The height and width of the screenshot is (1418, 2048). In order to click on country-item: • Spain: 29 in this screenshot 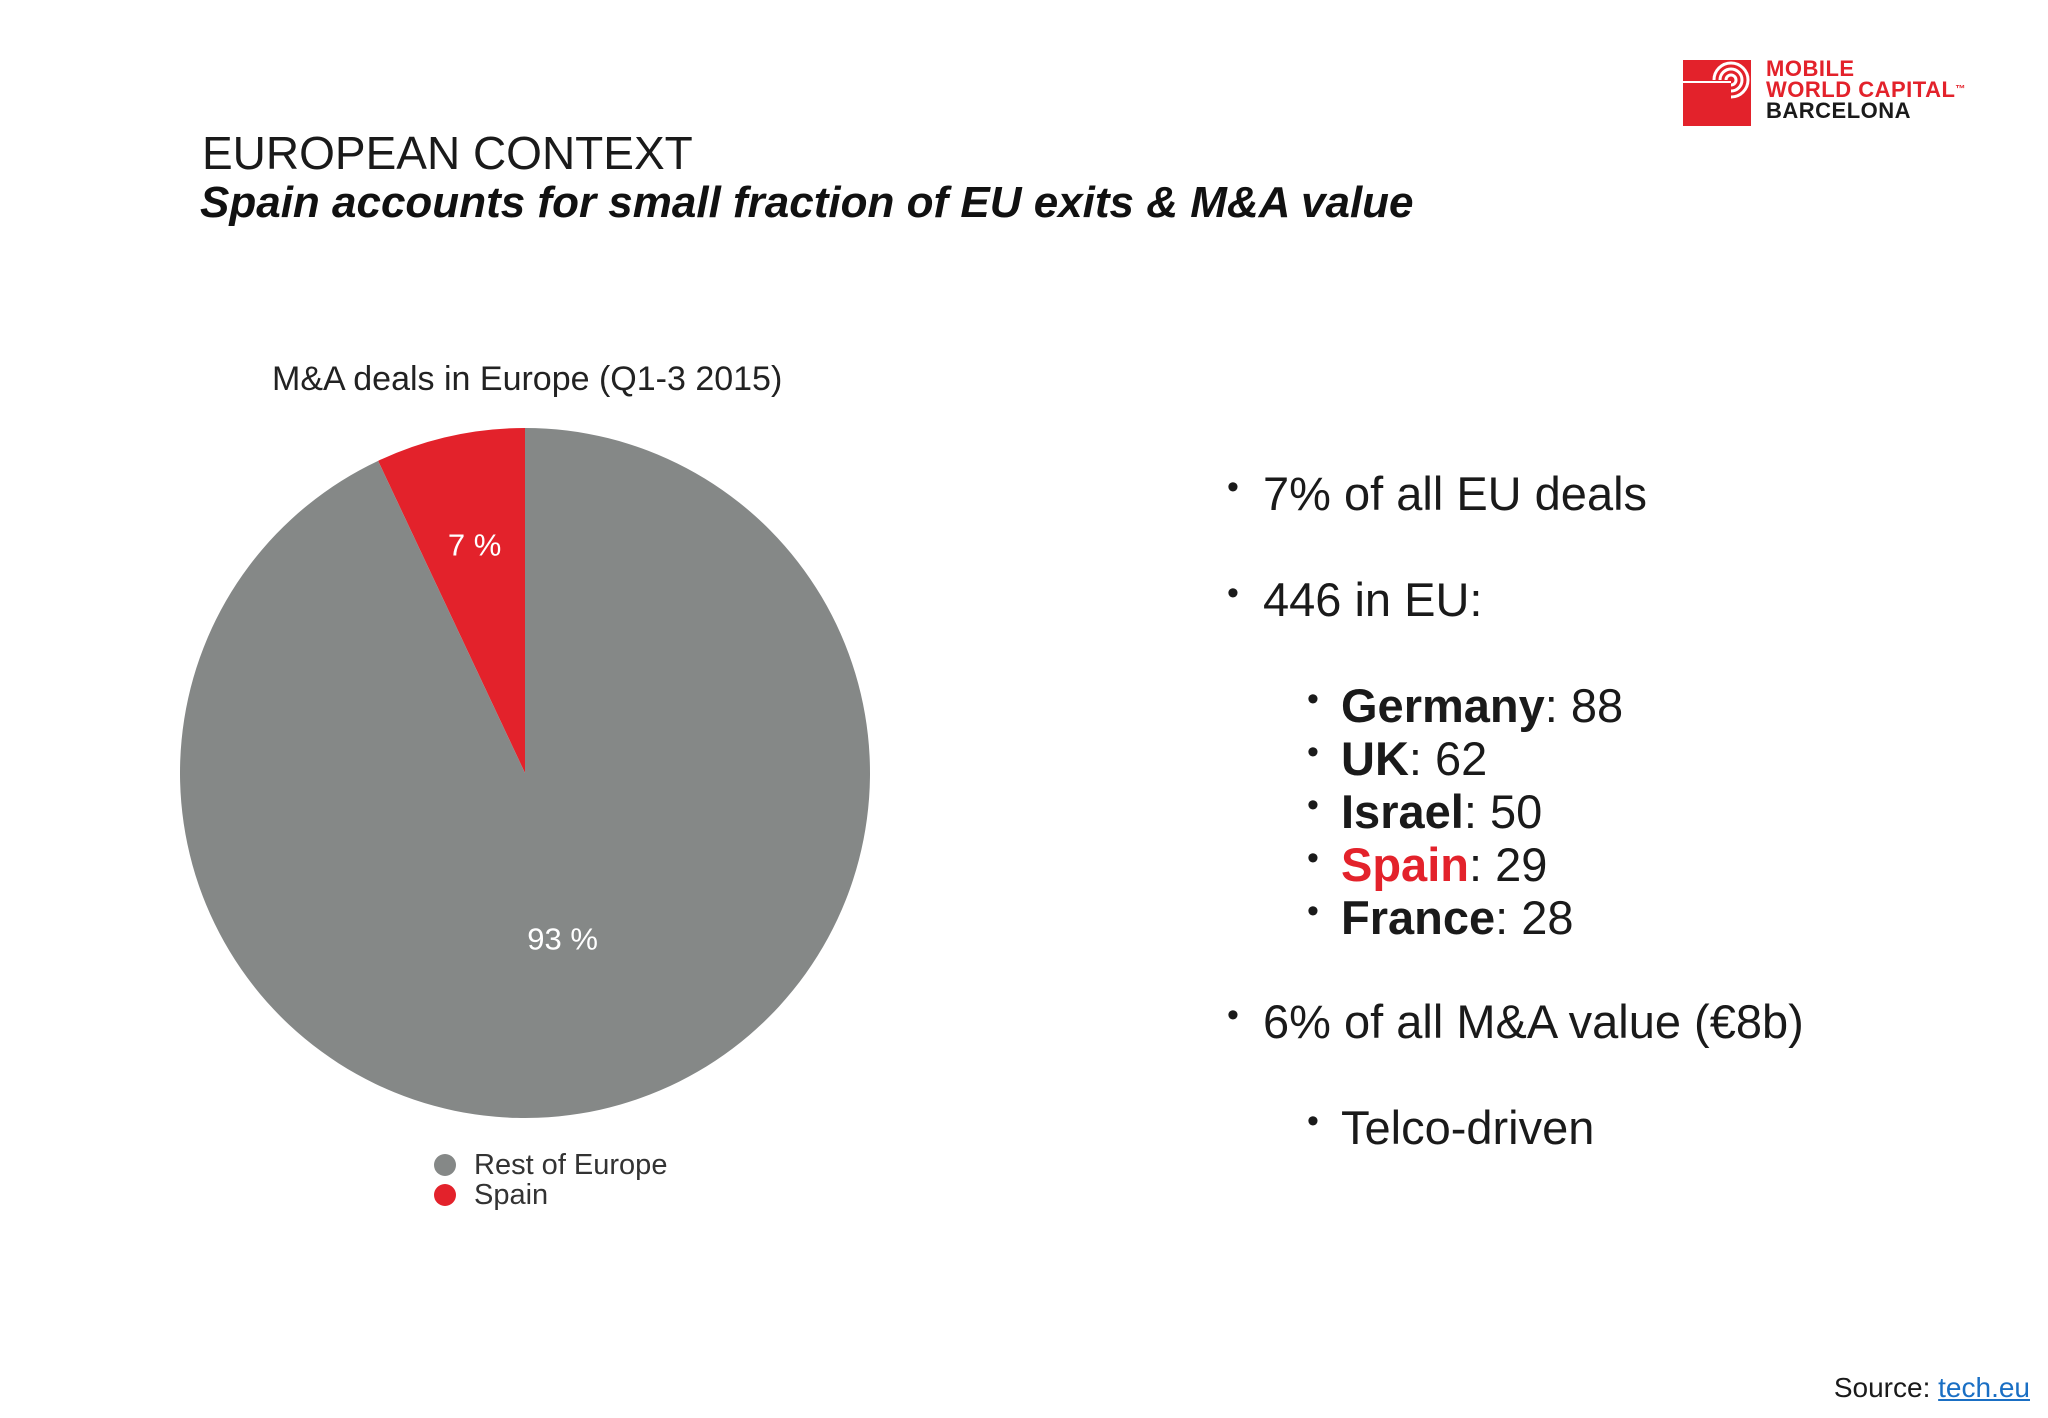, I will do `click(1427, 864)`.